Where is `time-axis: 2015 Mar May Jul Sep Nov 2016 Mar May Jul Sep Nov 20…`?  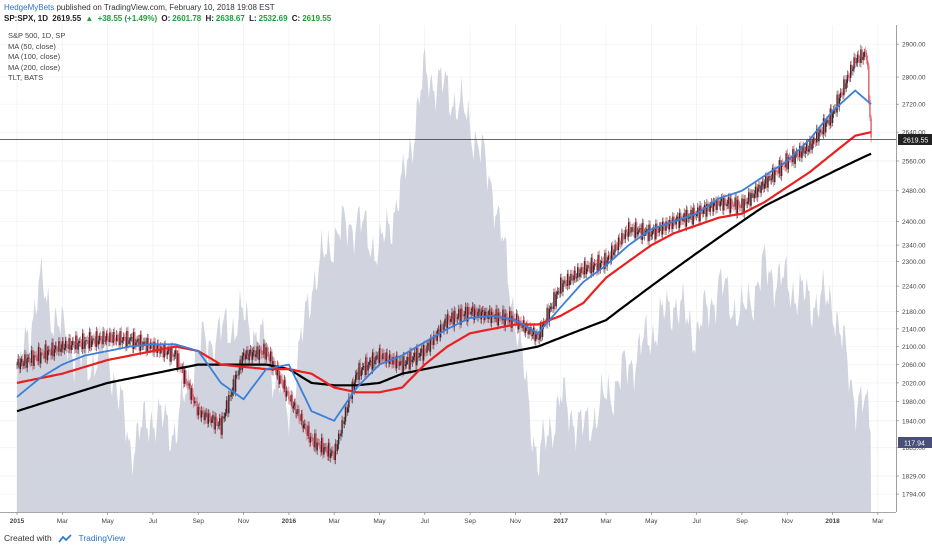 time-axis: 2015 Mar May Jul Sep Nov 2016 Mar May Jul Sep Nov 20… is located at coordinates (447, 518).